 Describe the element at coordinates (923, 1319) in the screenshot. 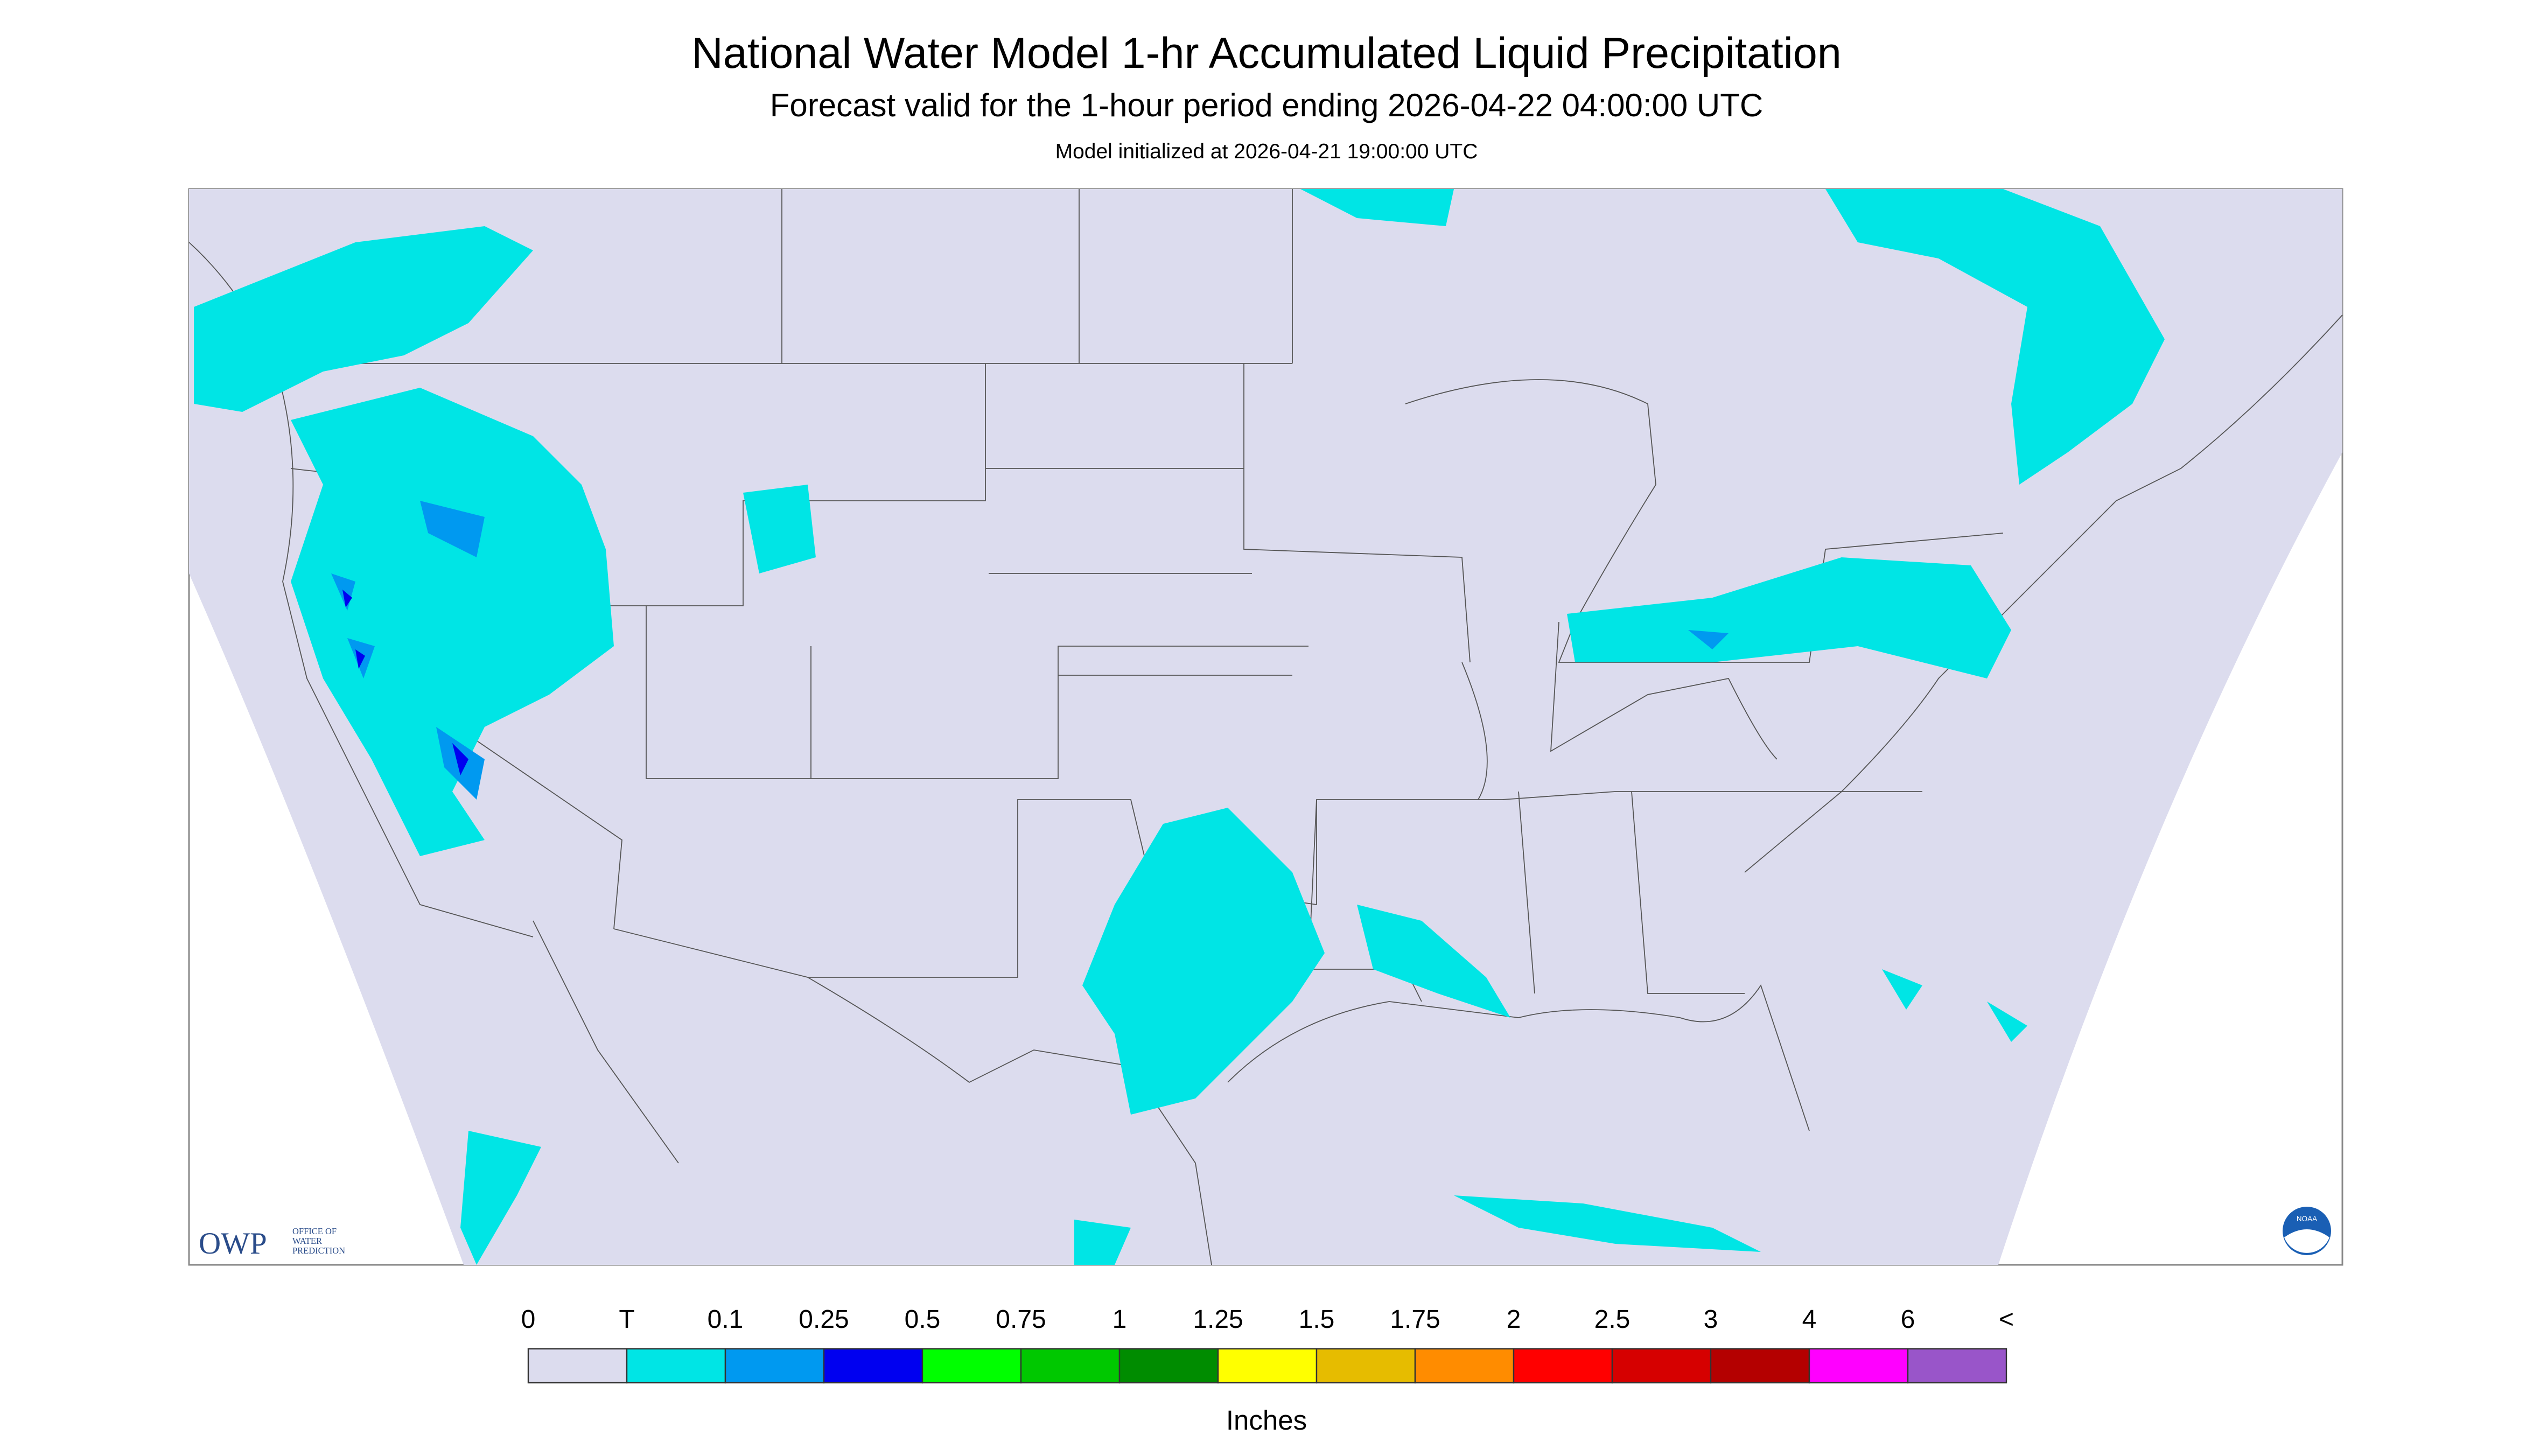

I see `legend-label: 0.5` at that location.